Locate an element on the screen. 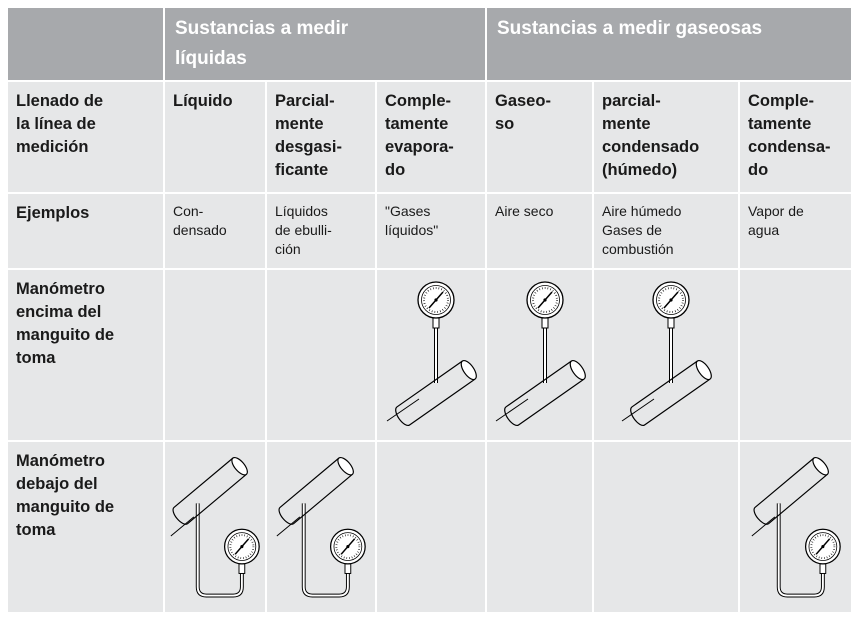 Image resolution: width=859 pixels, height=620 pixels. row-label: Manómetro debajo del manguito de toma is located at coordinates (85, 527).